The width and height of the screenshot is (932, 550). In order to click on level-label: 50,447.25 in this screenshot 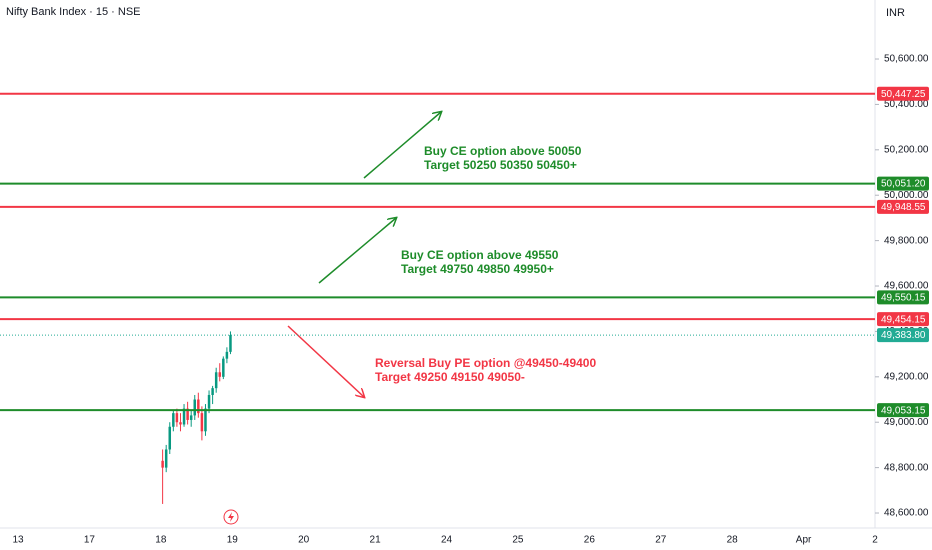, I will do `click(903, 94)`.